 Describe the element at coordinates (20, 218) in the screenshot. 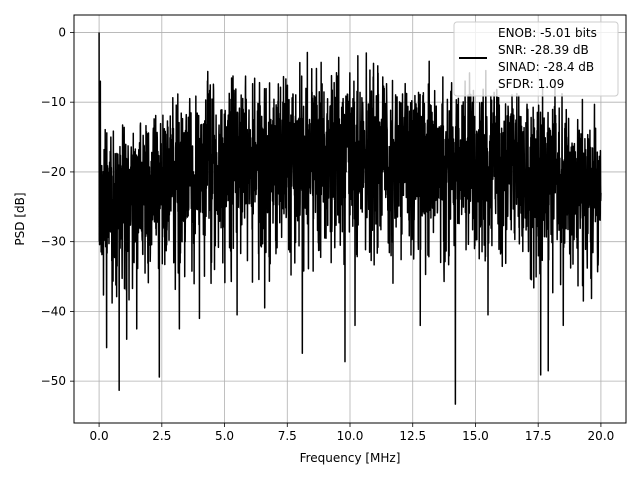

I see `y-axis-label: PSD [dB]` at that location.